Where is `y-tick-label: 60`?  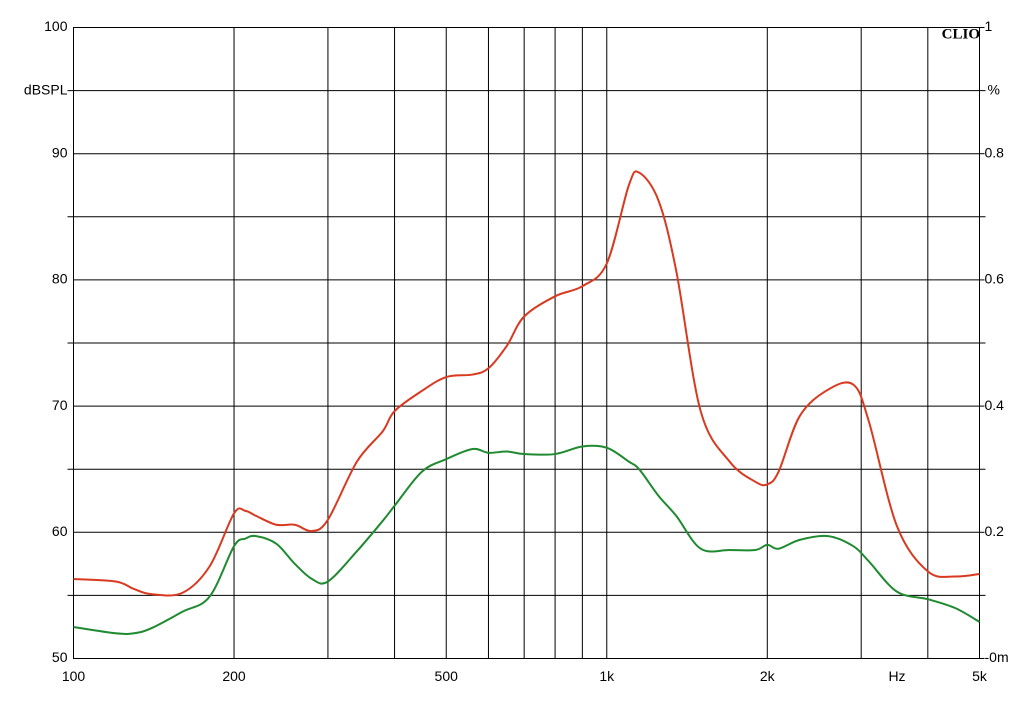
y-tick-label: 60 is located at coordinates (60, 531).